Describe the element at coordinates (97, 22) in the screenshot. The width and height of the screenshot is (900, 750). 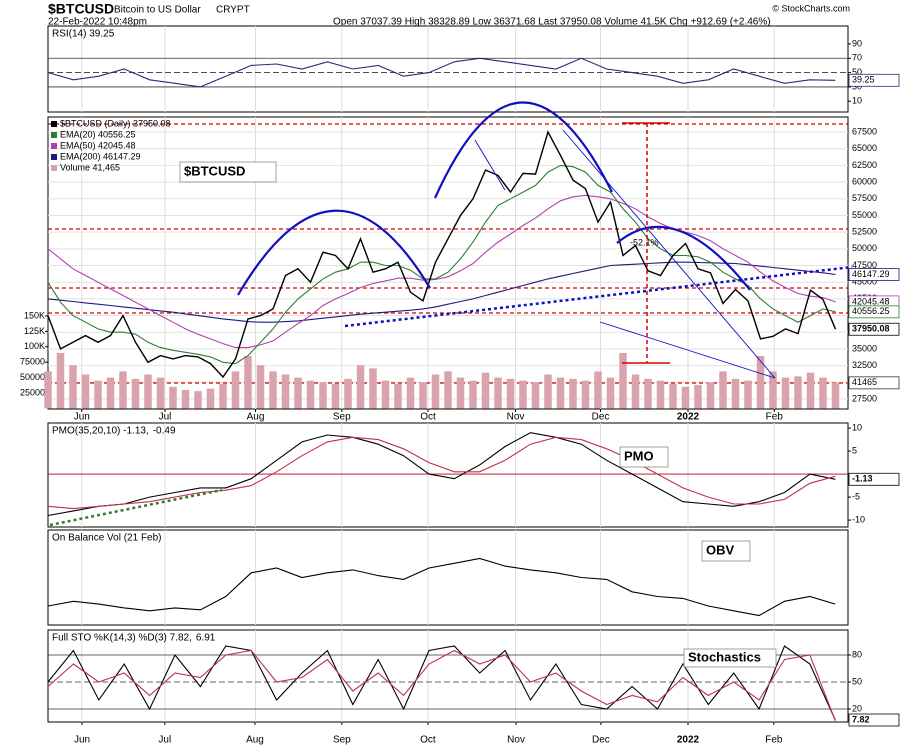
I see `date: 22-Feb-2022 10:48pm` at that location.